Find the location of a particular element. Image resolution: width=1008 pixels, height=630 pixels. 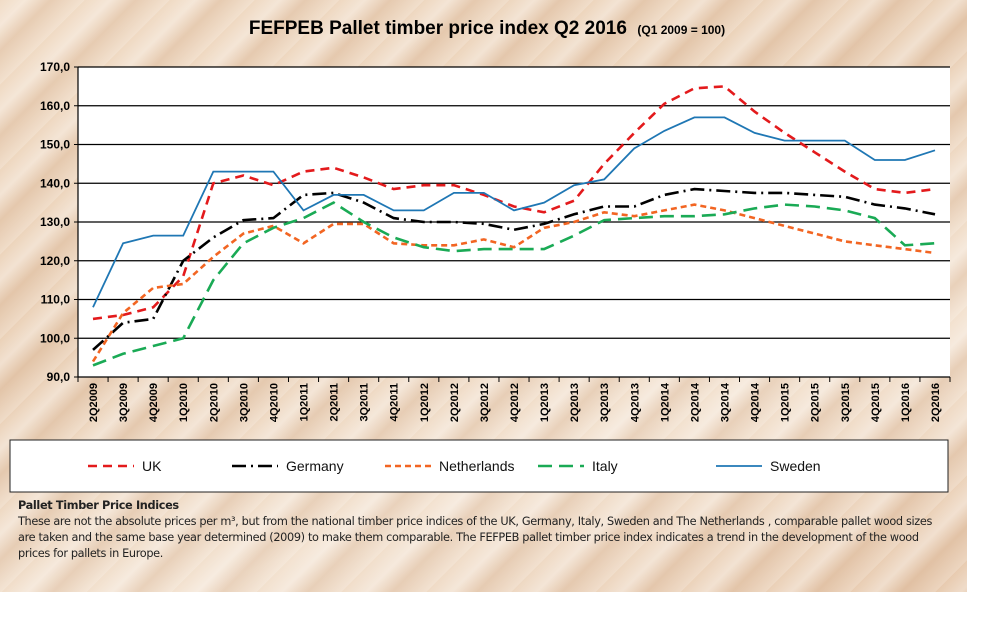

legend-label-italy: Italy is located at coordinates (605, 466).